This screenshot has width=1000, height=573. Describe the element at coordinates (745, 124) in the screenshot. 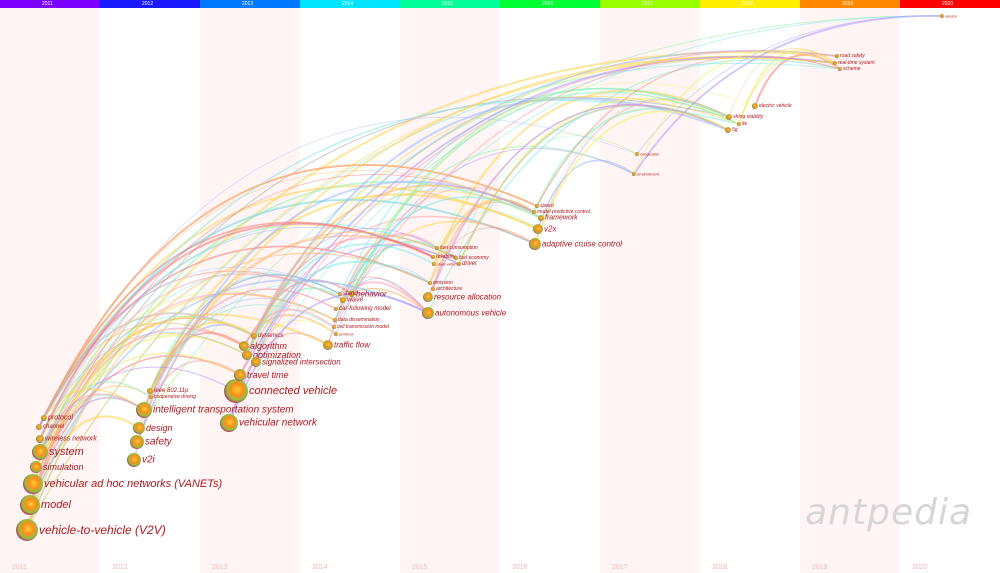

I see `keyword-label: lte` at that location.